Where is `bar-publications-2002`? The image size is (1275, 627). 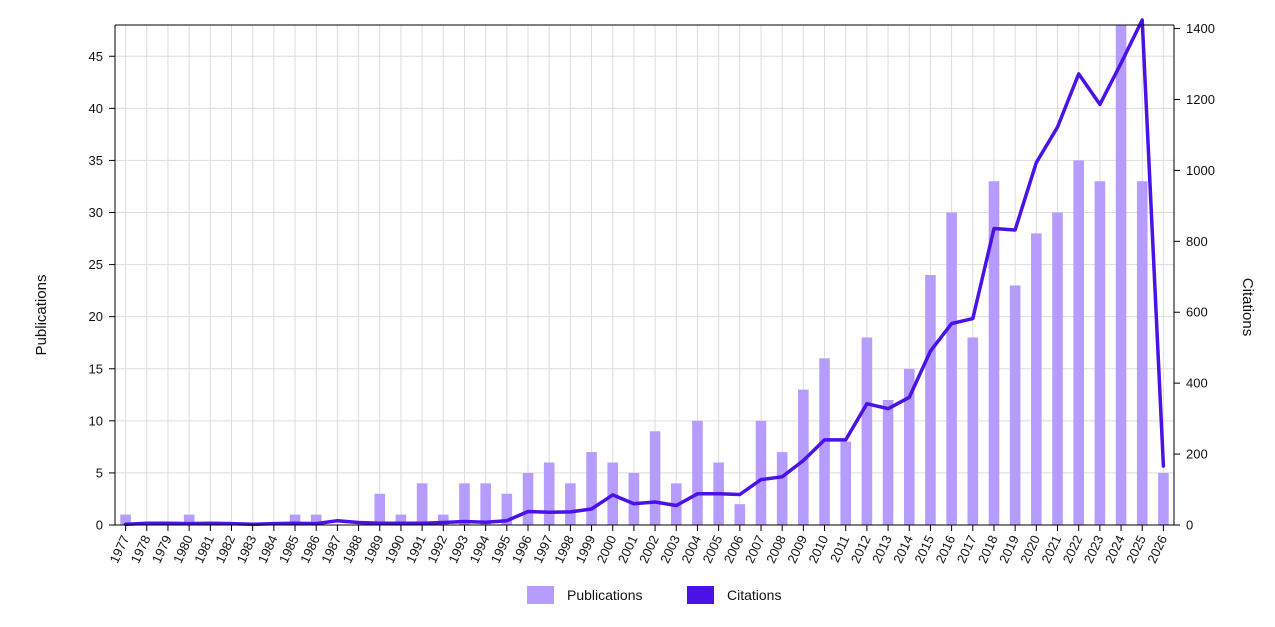 bar-publications-2002 is located at coordinates (655, 478).